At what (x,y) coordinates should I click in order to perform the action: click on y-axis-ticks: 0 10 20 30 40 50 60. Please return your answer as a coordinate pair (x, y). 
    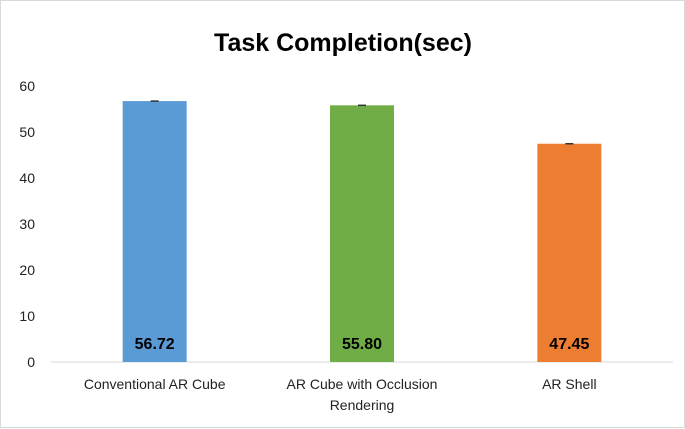
    Looking at the image, I should click on (27, 224).